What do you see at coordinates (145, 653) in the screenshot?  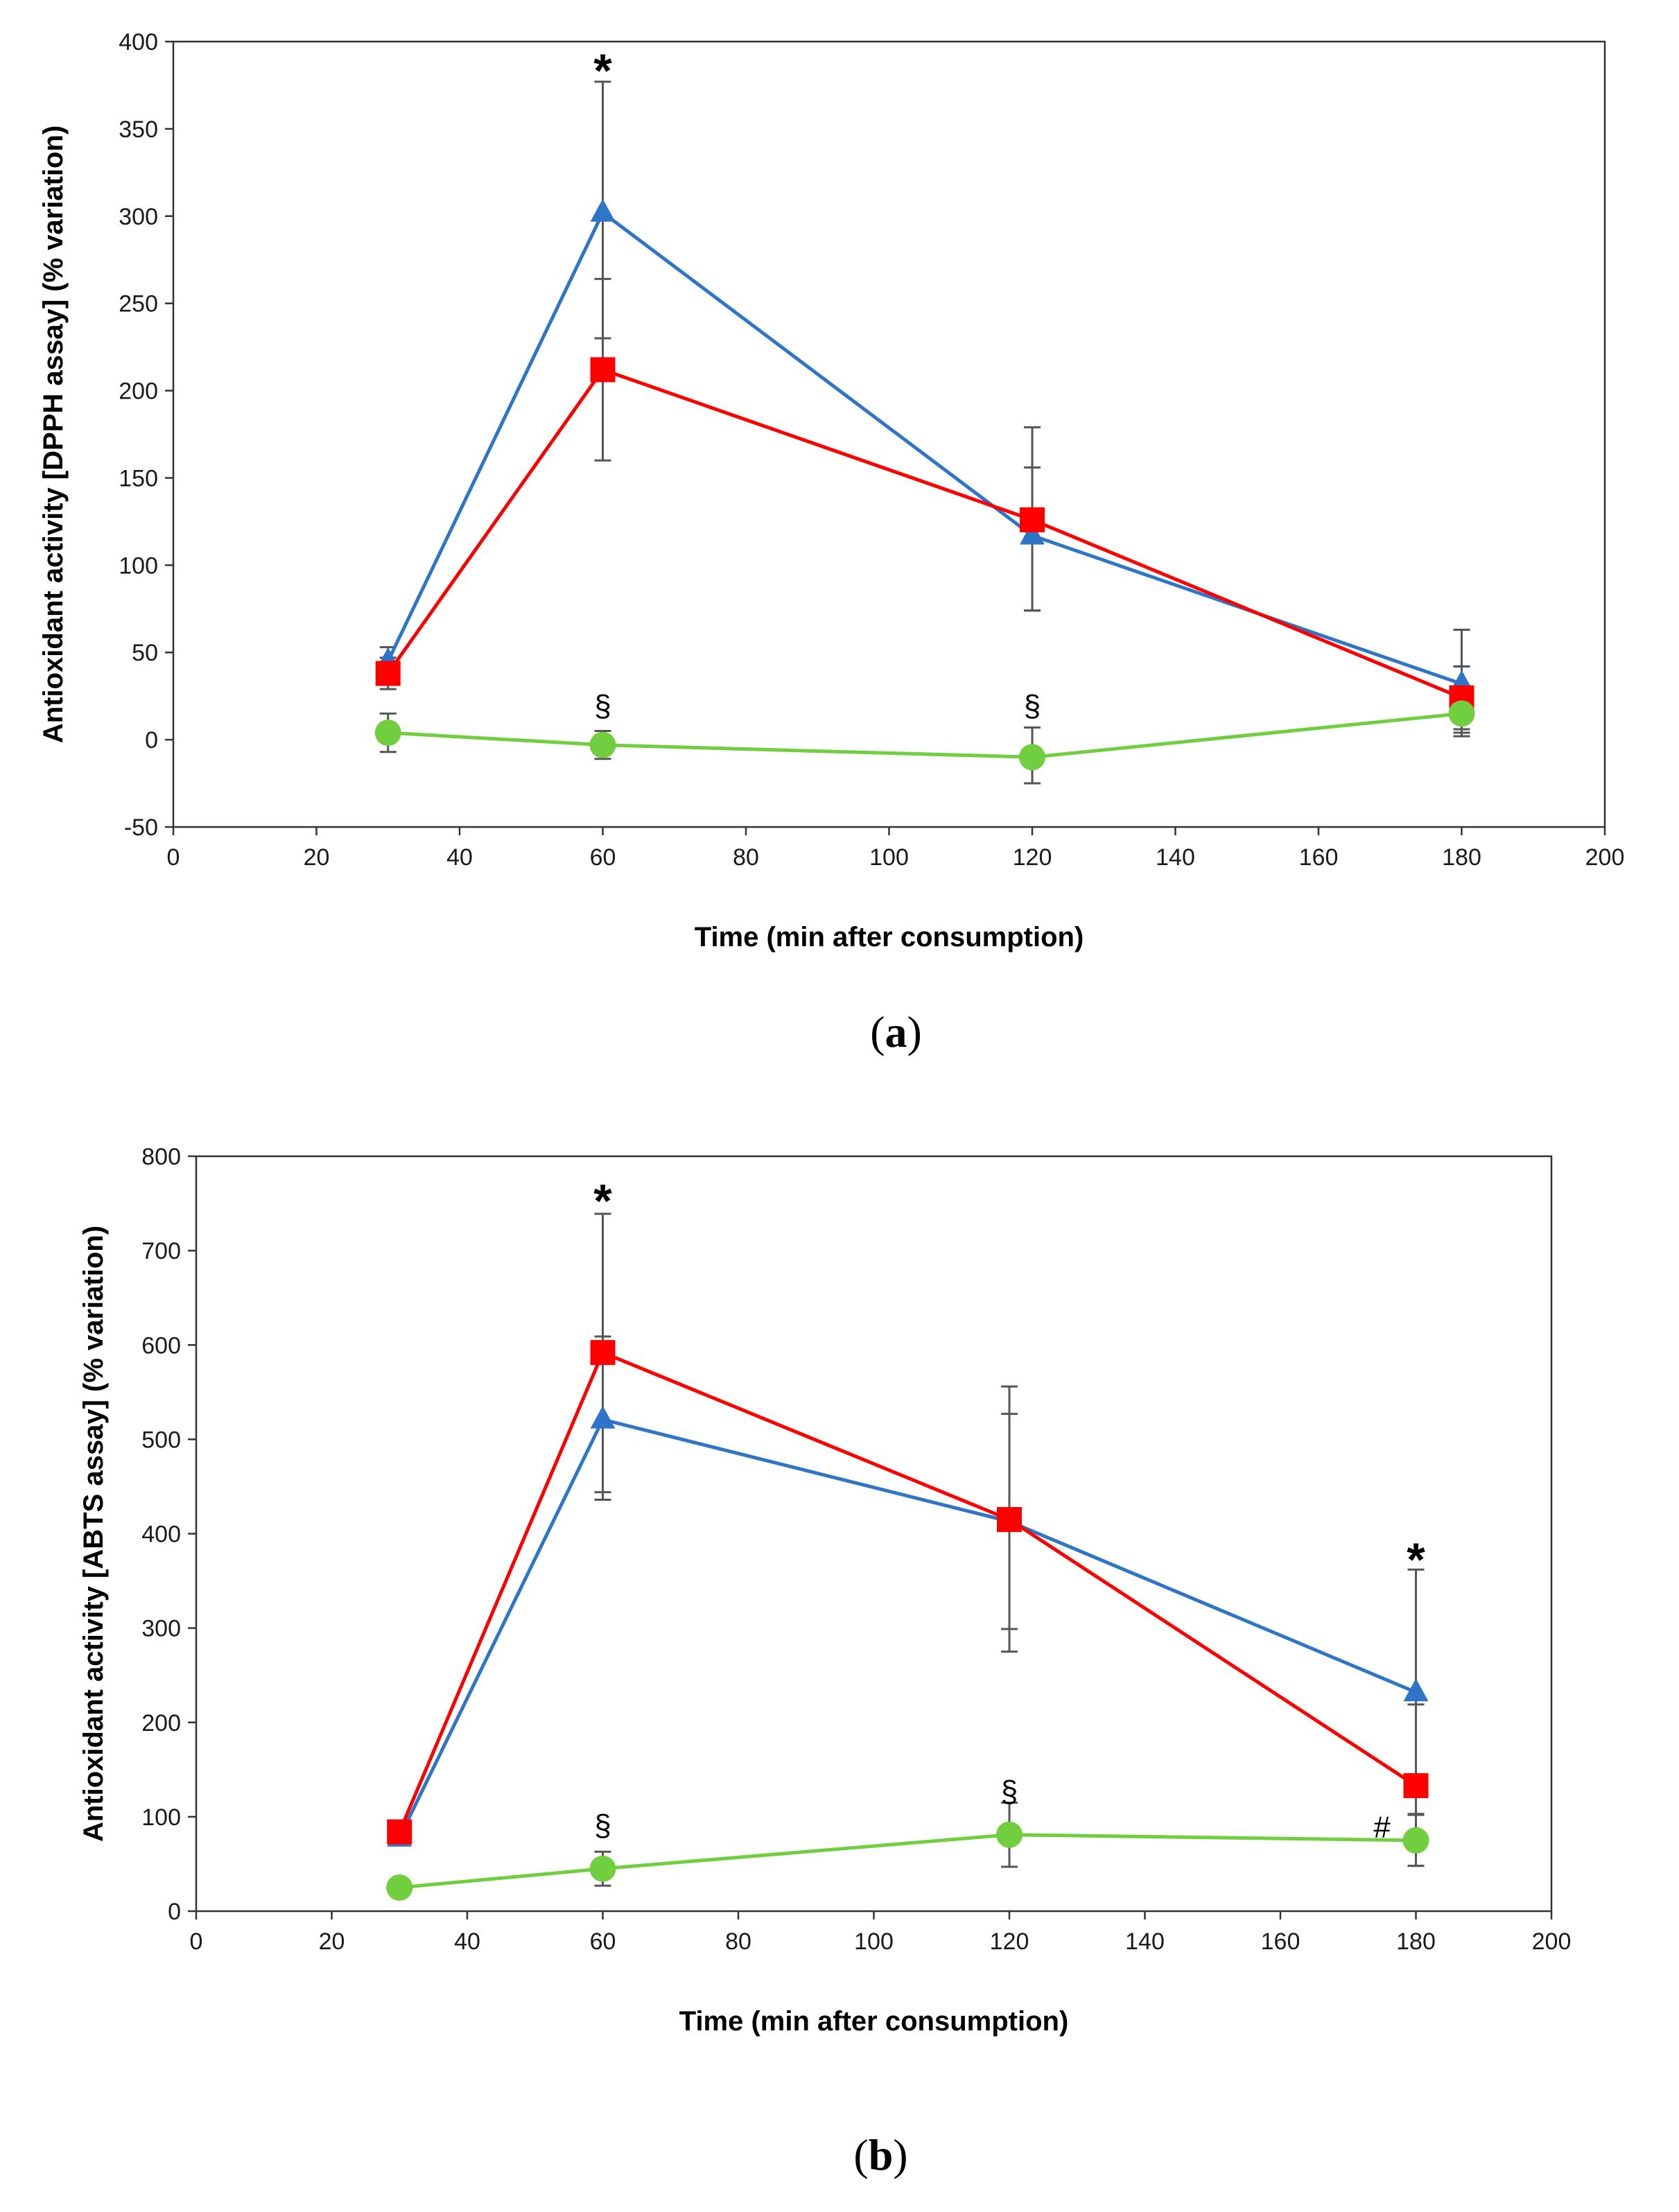 I see `y-tick-label: 50` at bounding box center [145, 653].